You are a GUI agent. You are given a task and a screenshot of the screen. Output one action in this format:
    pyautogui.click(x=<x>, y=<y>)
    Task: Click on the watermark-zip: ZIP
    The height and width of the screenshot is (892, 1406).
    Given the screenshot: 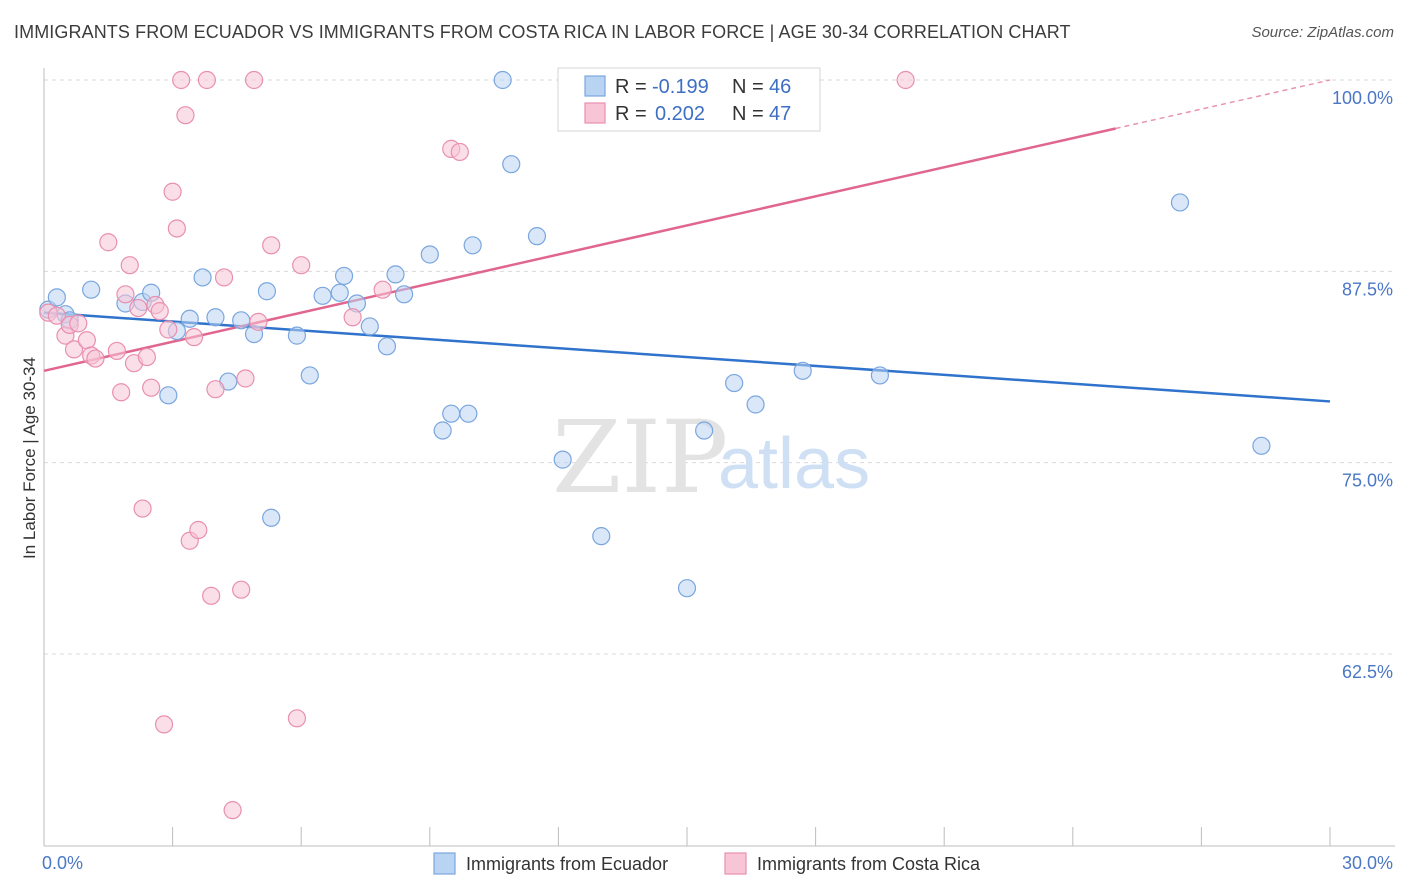 What is the action you would take?
    pyautogui.click(x=640, y=457)
    